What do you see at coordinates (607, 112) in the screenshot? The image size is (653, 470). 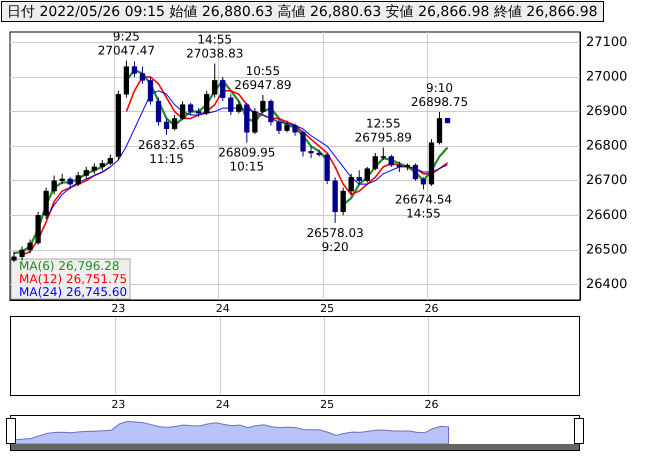 I see `y-tick-label: 26900` at bounding box center [607, 112].